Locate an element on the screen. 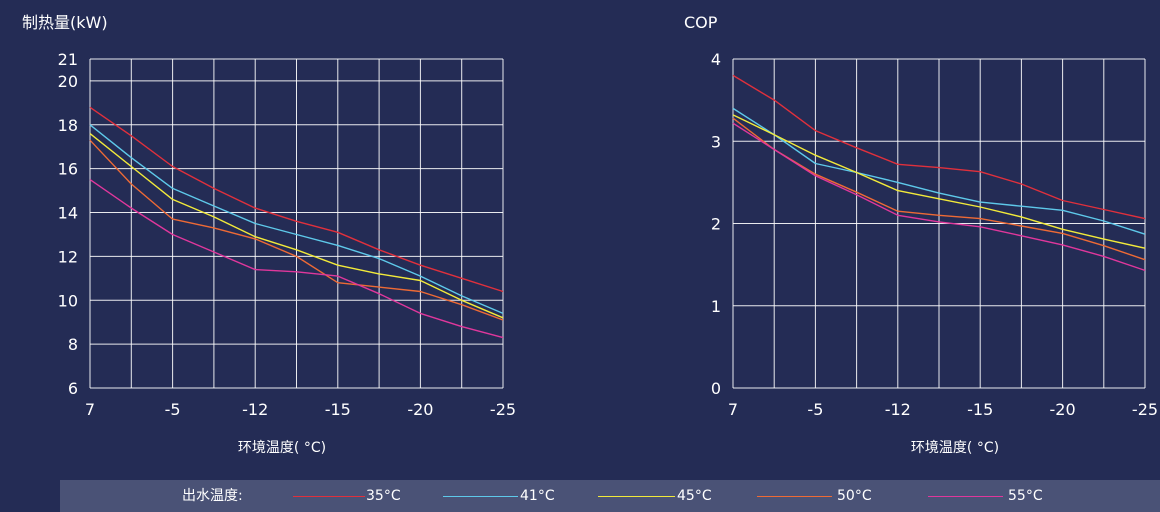 The width and height of the screenshot is (1160, 512). legend-label: 45°C is located at coordinates (694, 496).